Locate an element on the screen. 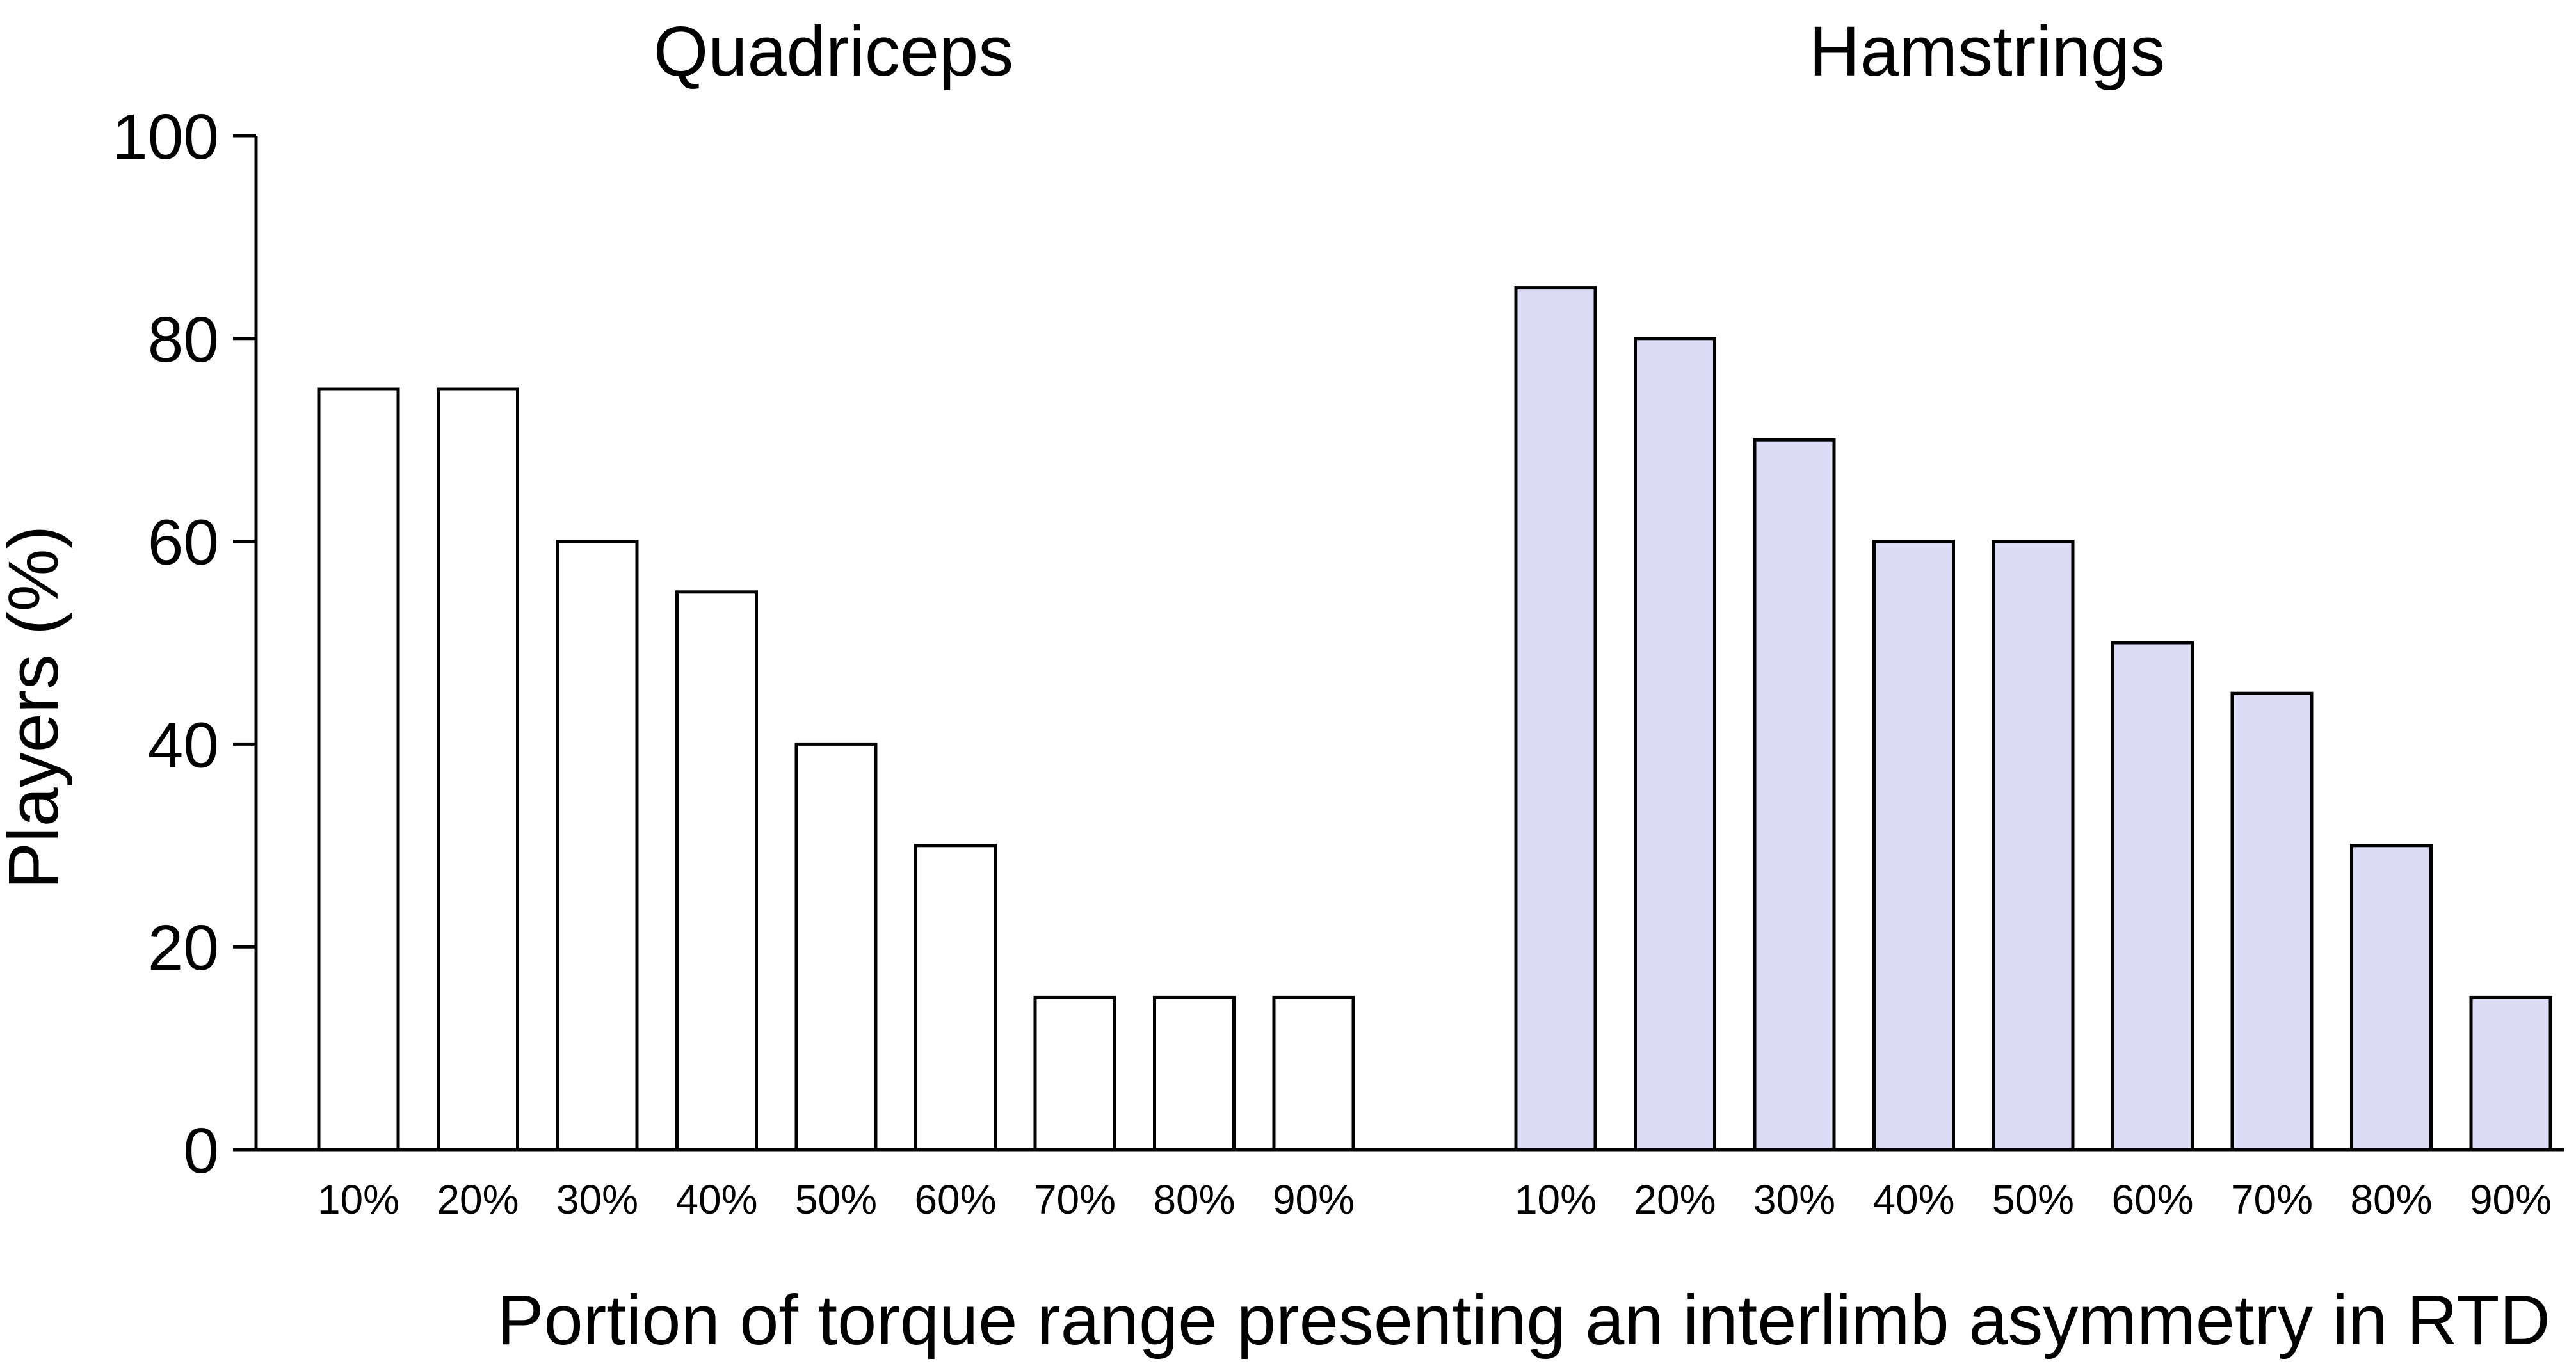 Image resolution: width=2576 pixels, height=1366 pixels. y-tick-label: 40 is located at coordinates (183, 745).